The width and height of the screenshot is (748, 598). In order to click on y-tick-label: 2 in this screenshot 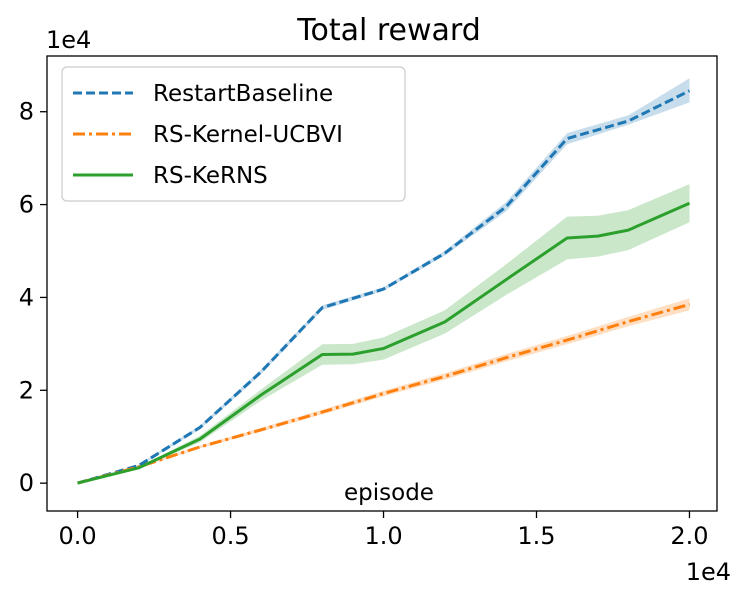, I will do `click(26, 390)`.